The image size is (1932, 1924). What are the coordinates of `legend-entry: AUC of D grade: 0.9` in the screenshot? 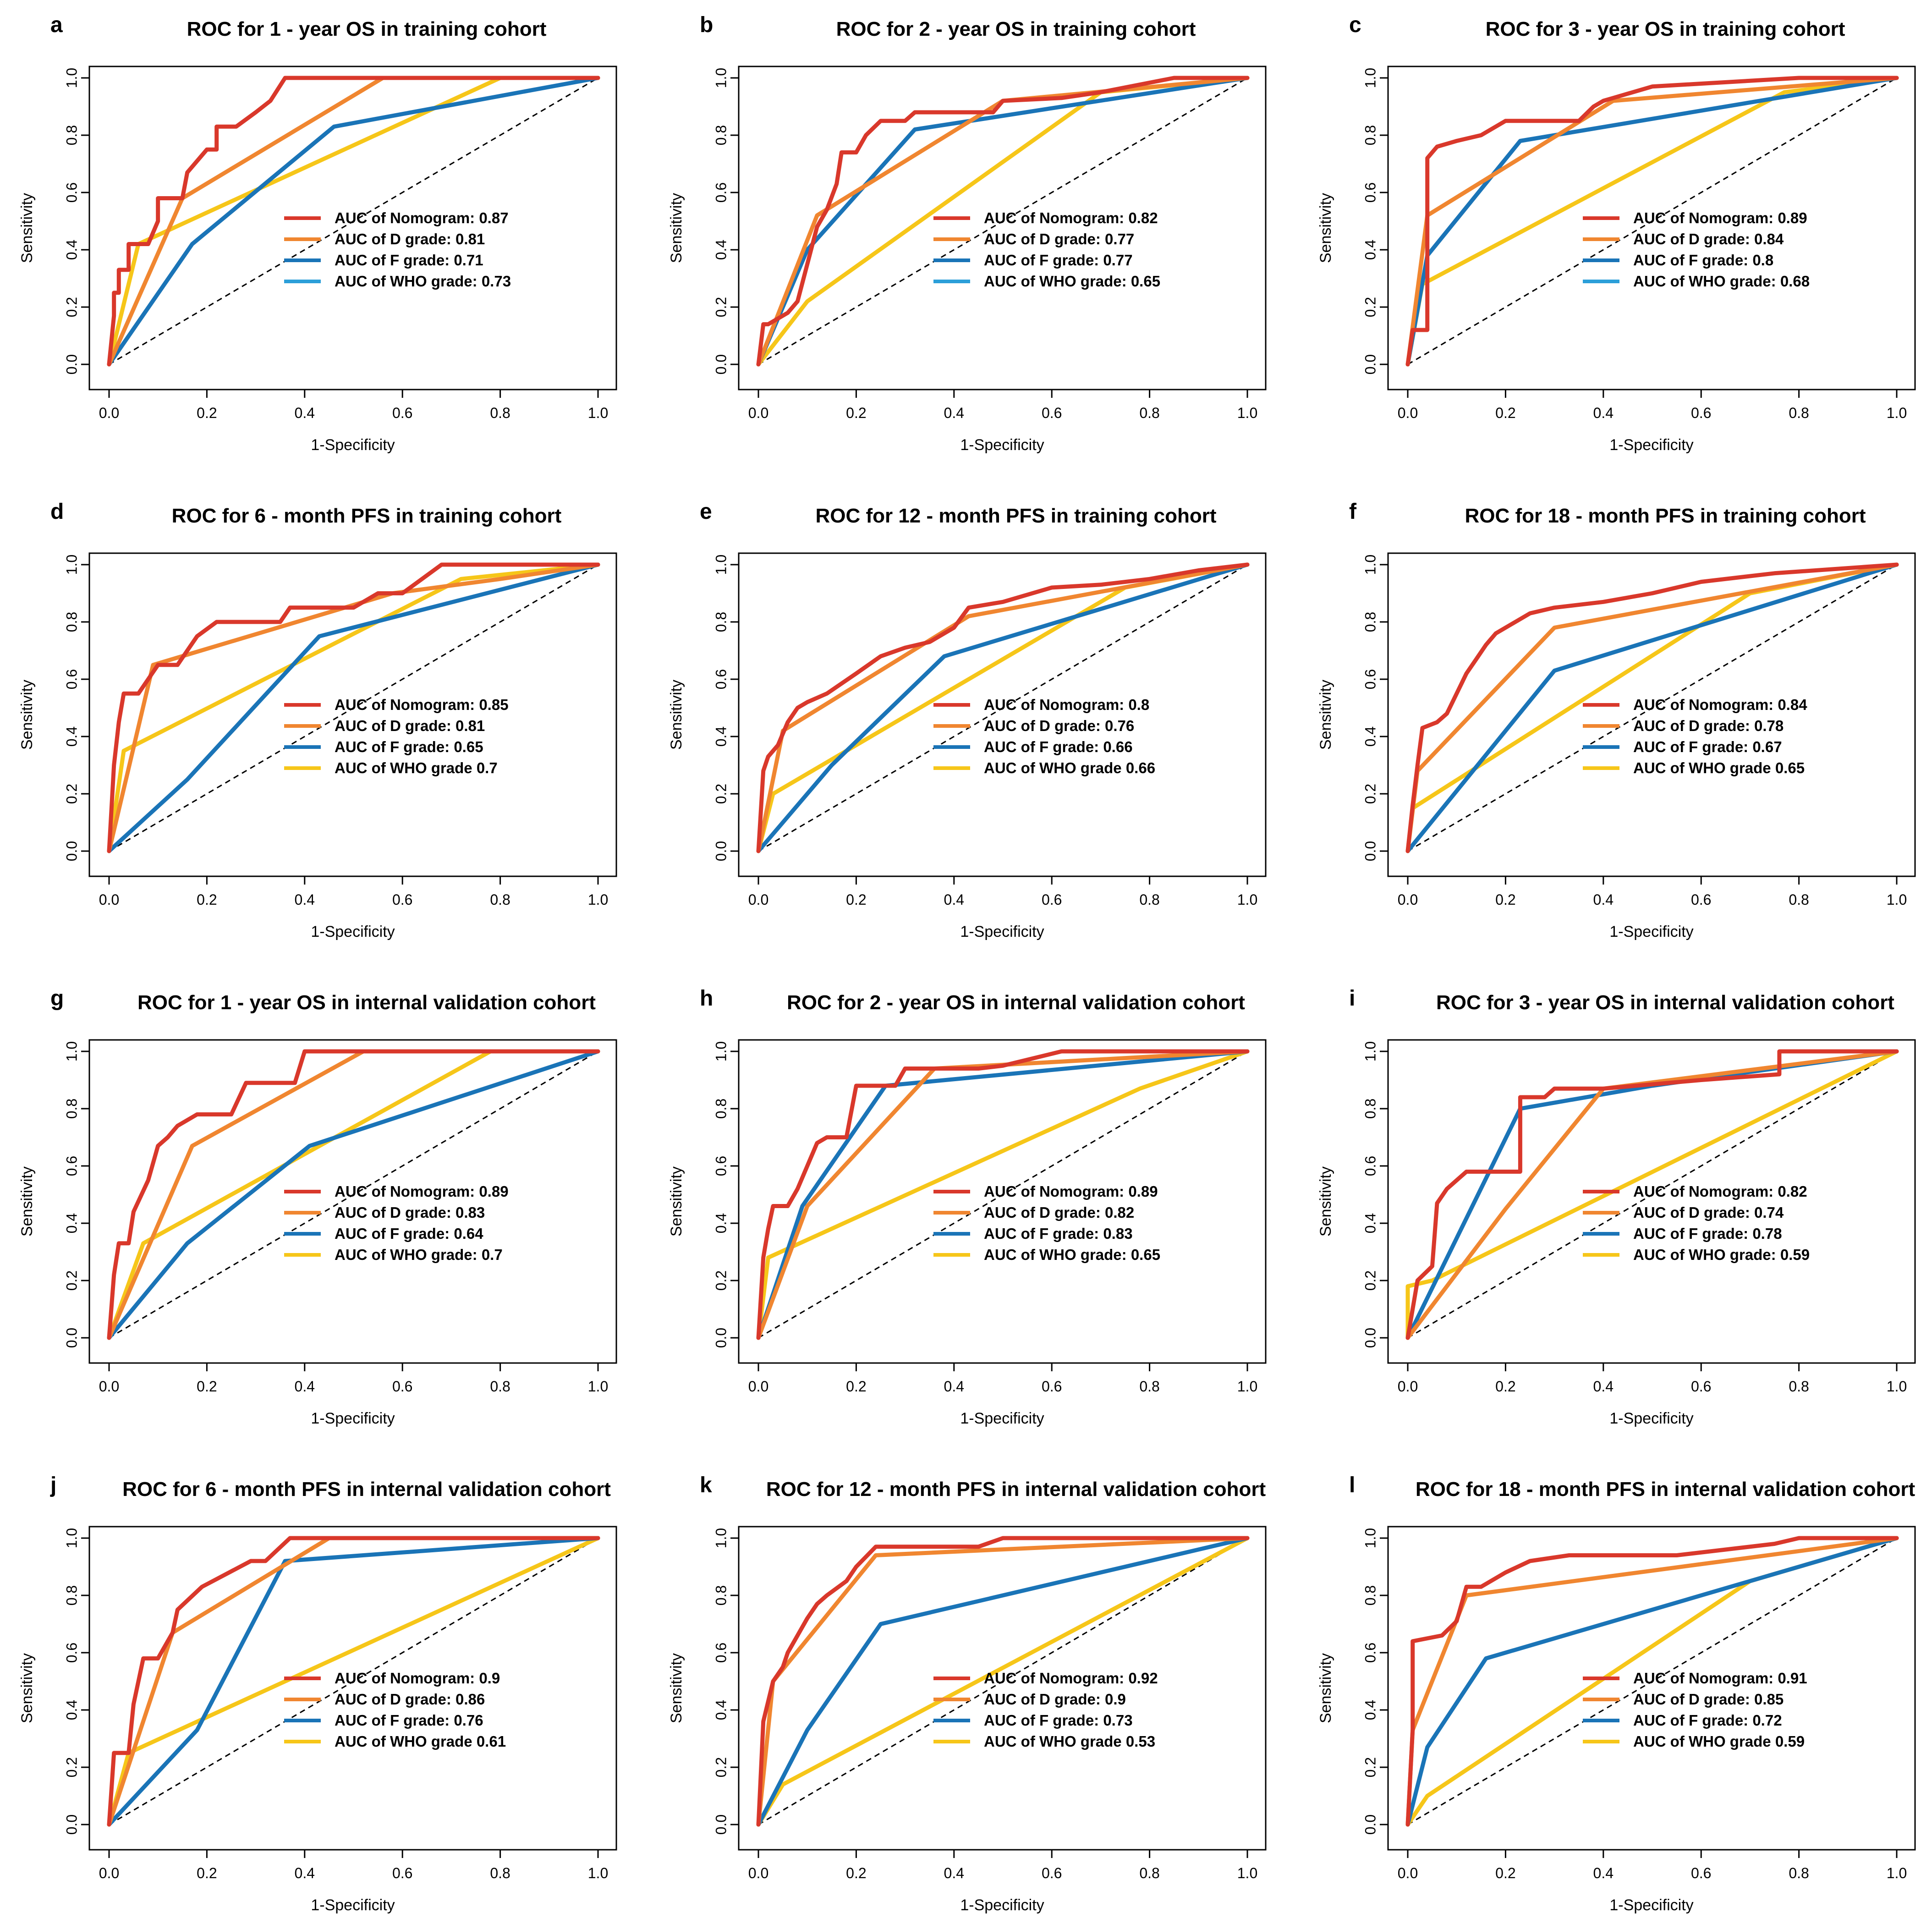 It's located at (1055, 1699).